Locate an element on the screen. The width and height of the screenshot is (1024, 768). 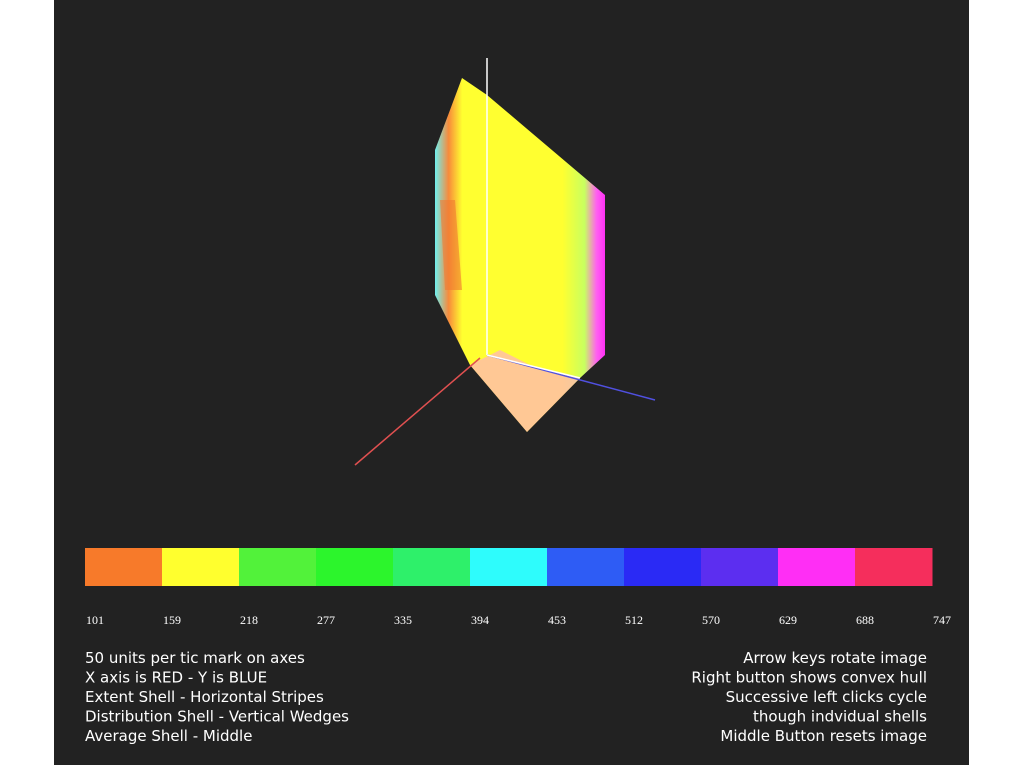
left-note: 50 units per tic mark on axes is located at coordinates (195, 658).